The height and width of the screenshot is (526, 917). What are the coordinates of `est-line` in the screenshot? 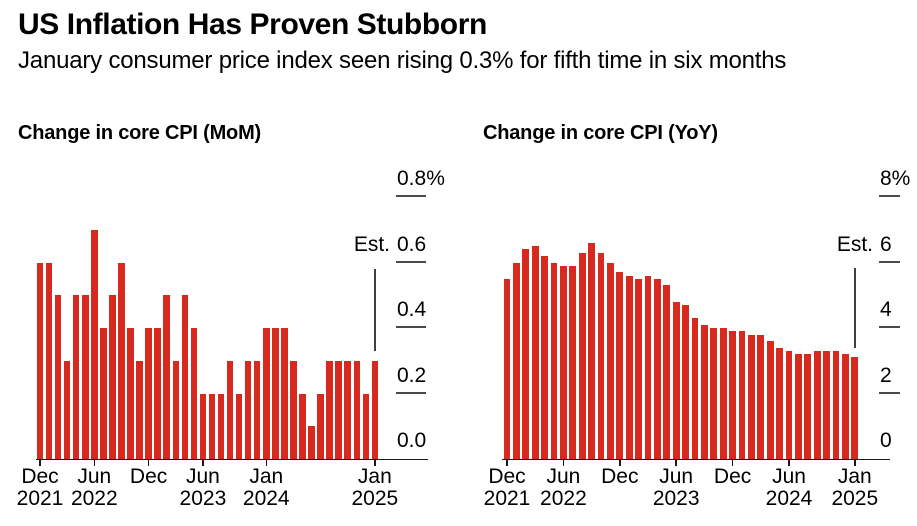 It's located at (855, 308).